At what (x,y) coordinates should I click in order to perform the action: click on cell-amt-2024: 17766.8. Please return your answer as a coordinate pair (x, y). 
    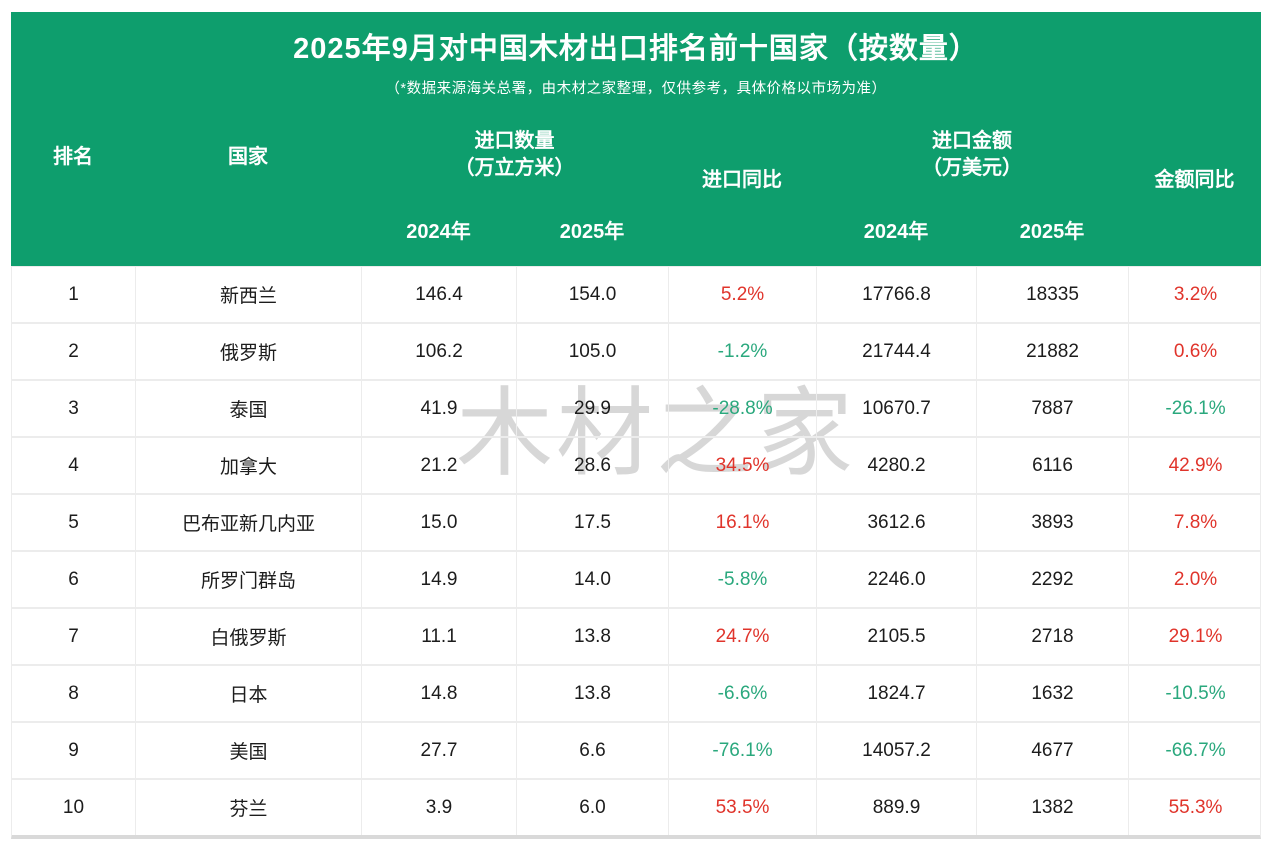
    Looking at the image, I should click on (897, 294).